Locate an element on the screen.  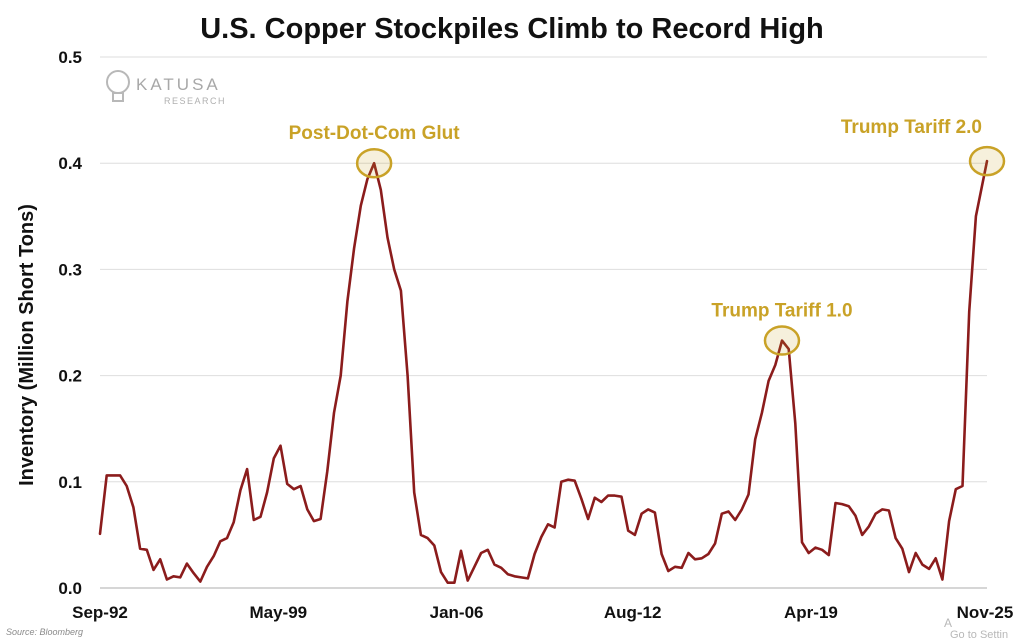
logo-sub: RESEARCH is located at coordinates (195, 101).